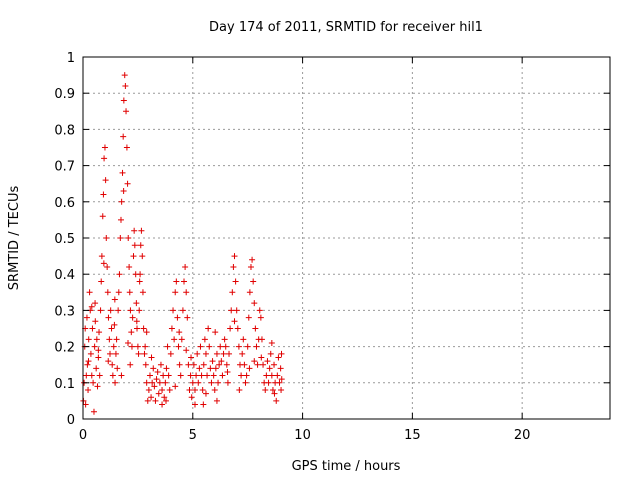  Describe the element at coordinates (64, 94) in the screenshot. I see `y-tick-label: 0.9` at that location.